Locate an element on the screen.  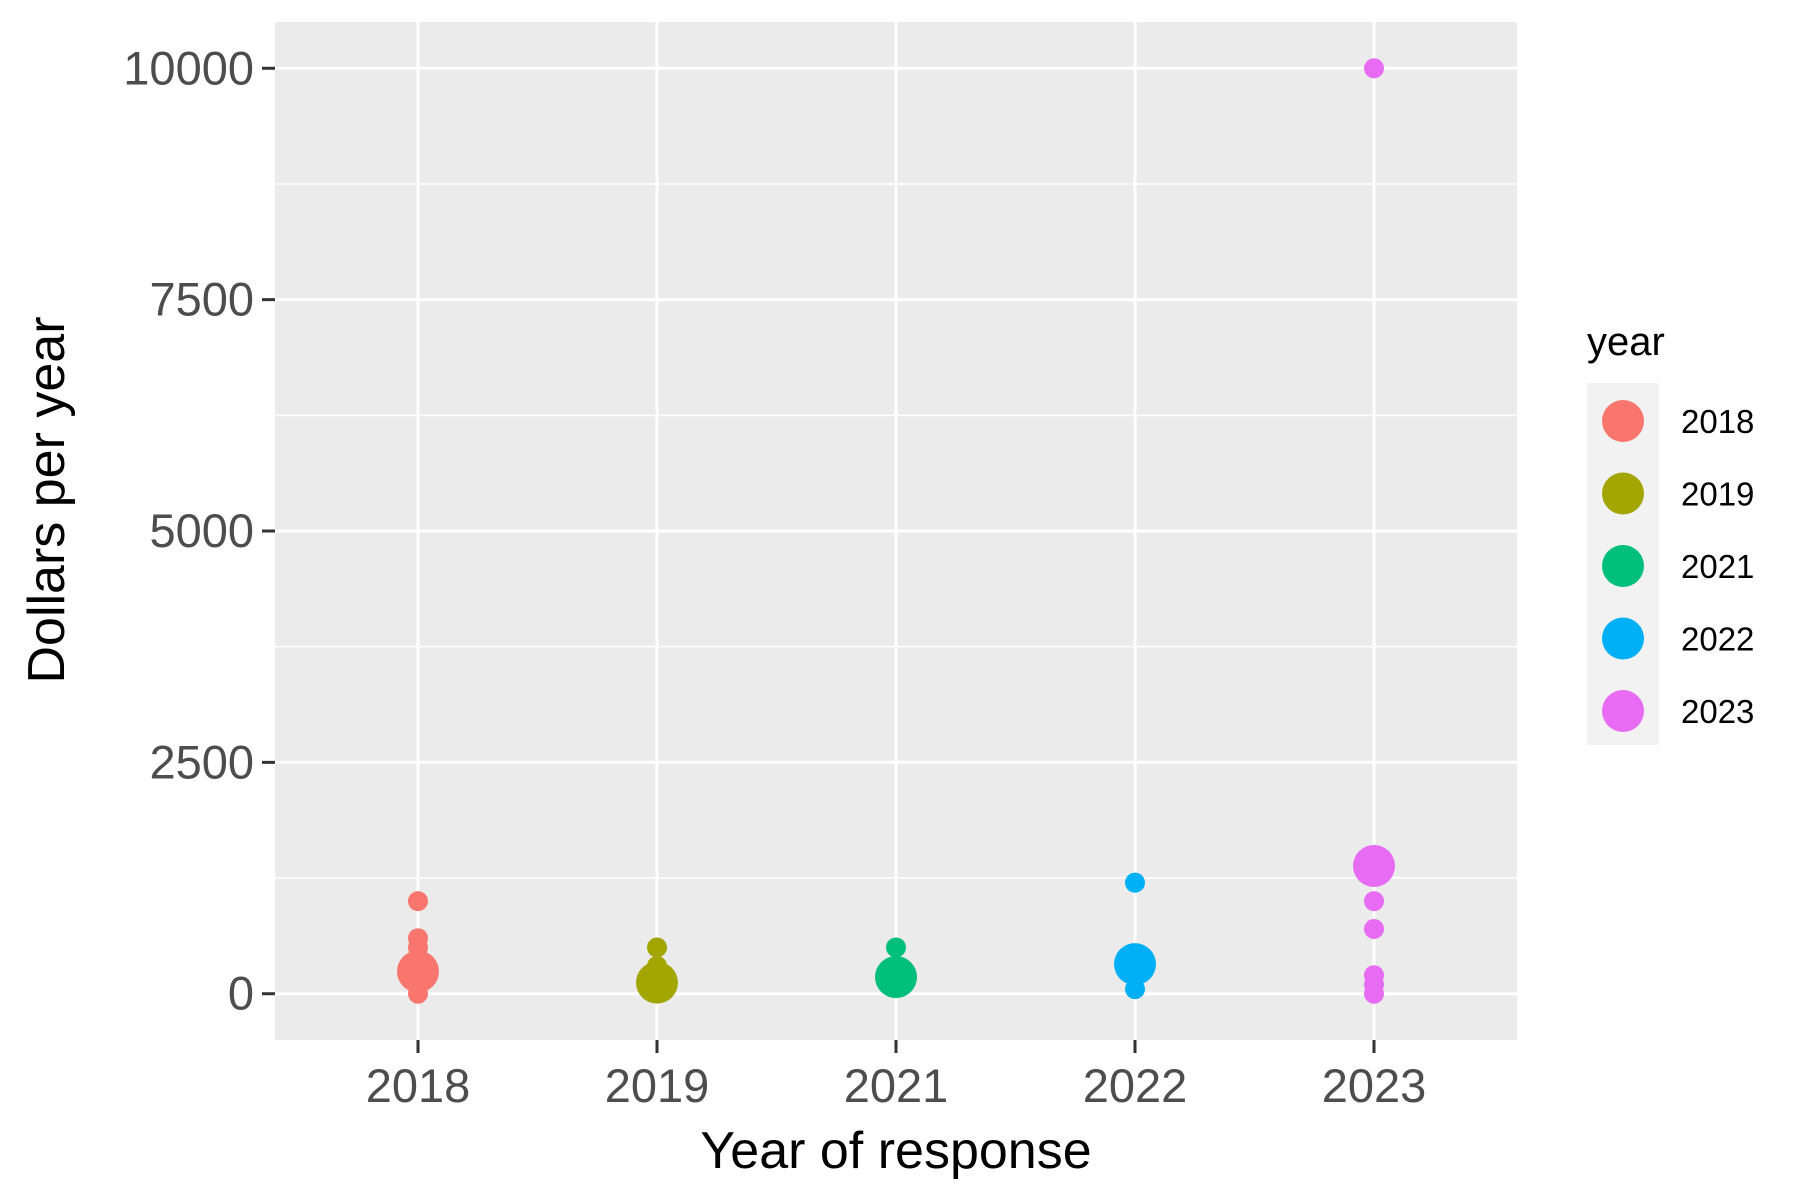
legend-label-2021: 2021 is located at coordinates (1717, 566).